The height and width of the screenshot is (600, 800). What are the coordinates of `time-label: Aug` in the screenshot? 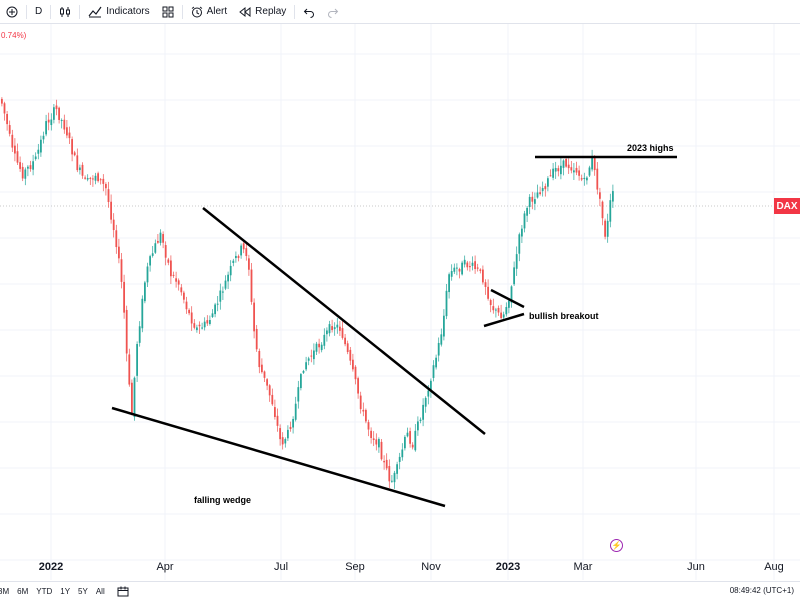 It's located at (774, 567).